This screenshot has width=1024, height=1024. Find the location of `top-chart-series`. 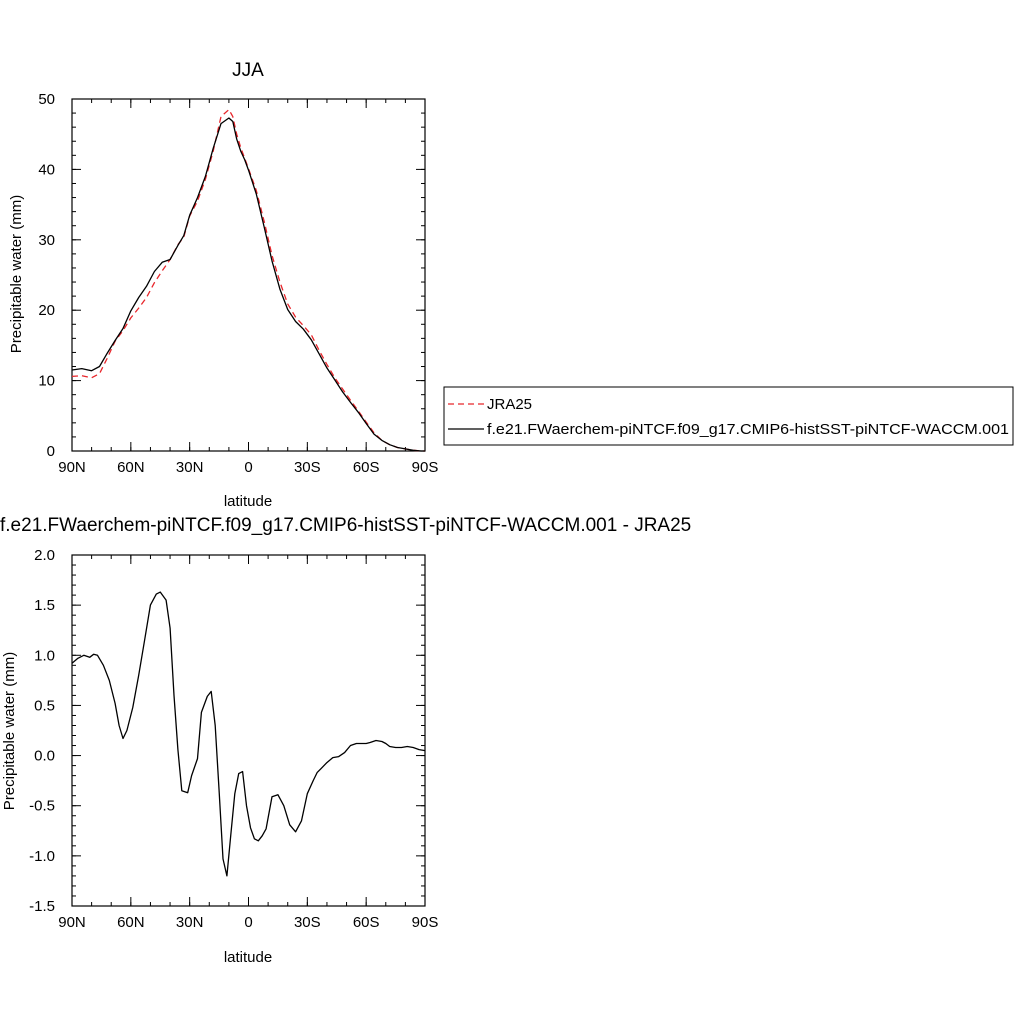

top-chart-series is located at coordinates (248, 280).